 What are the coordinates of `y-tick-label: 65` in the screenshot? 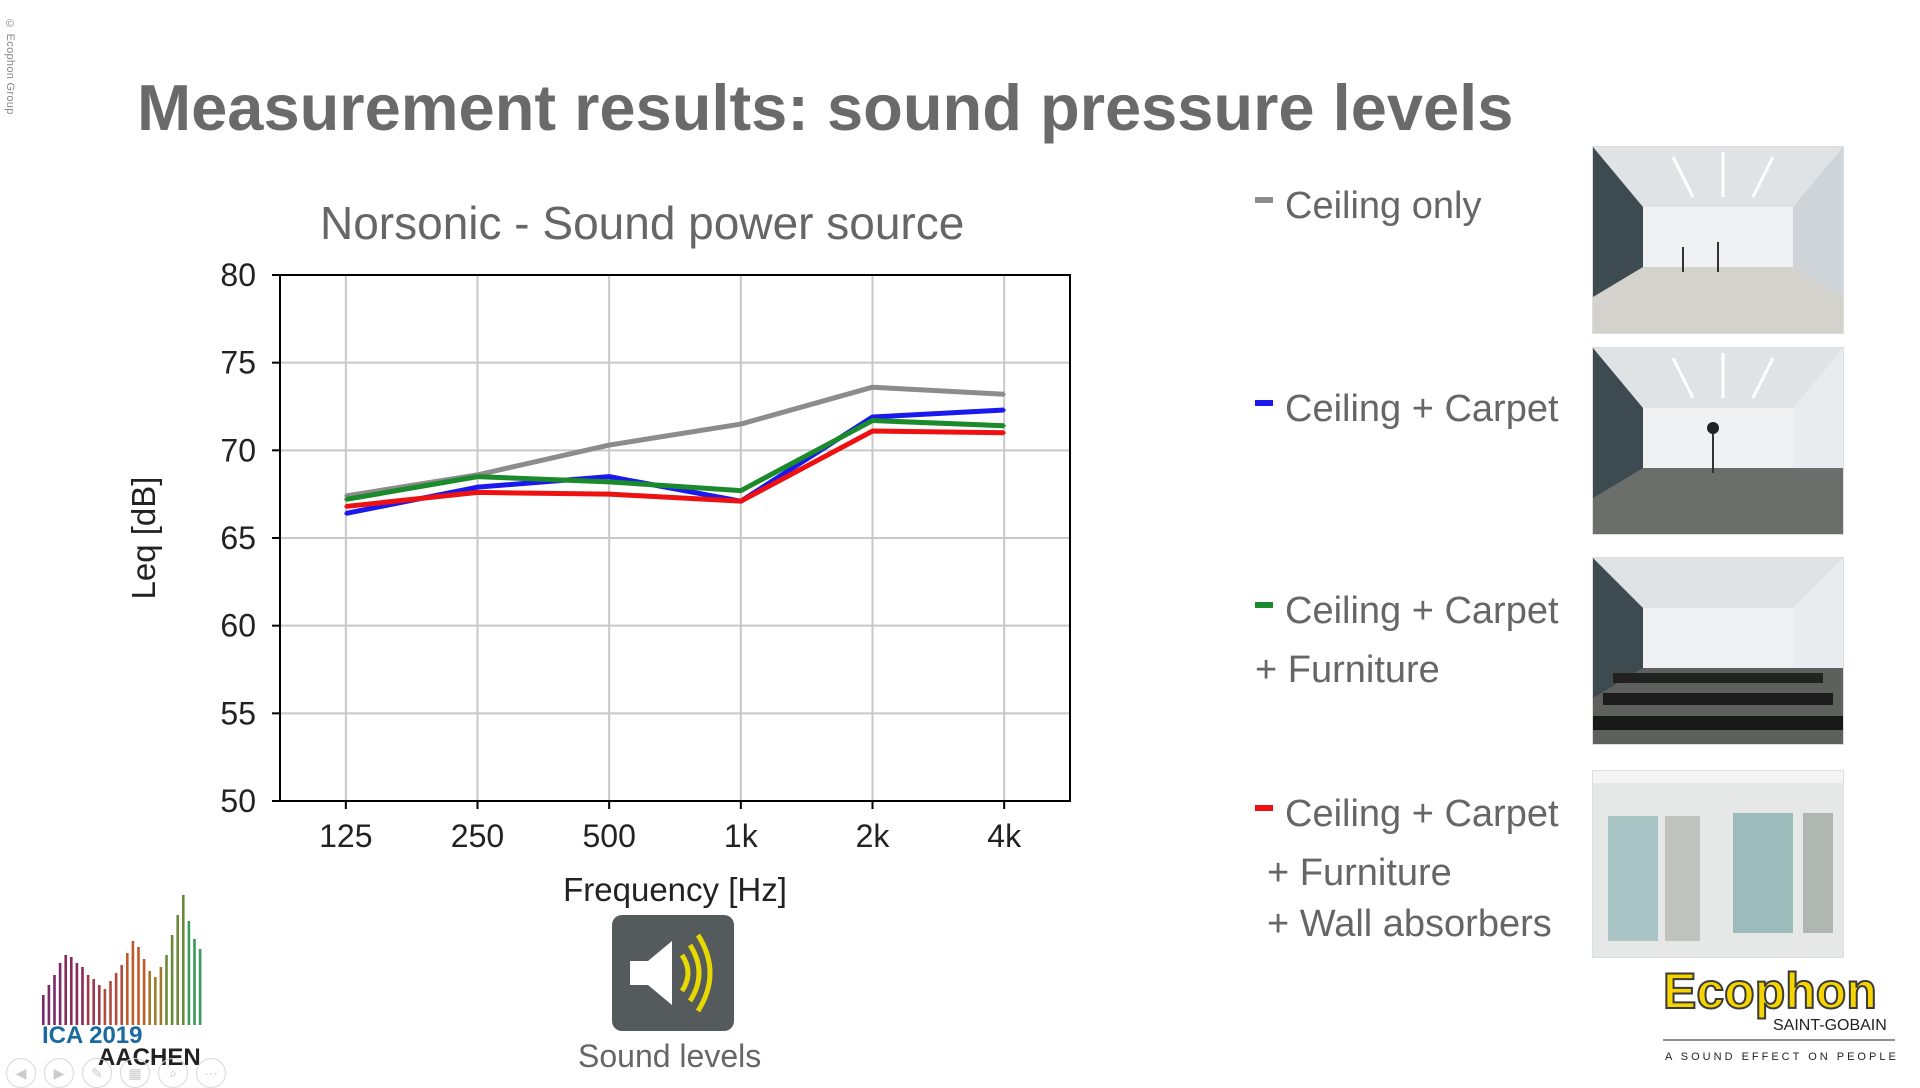 It's located at (238, 538).